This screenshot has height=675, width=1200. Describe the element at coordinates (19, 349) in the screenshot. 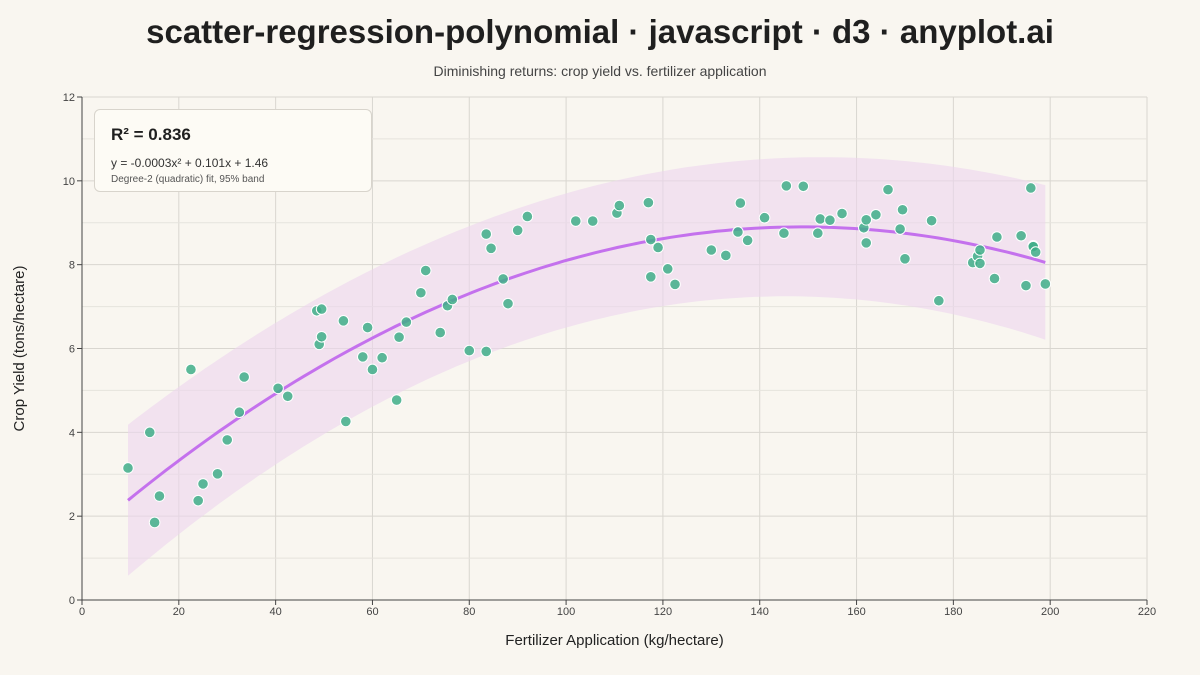

I see `y-axis-title: Crop Yield (tons/hectare)` at that location.